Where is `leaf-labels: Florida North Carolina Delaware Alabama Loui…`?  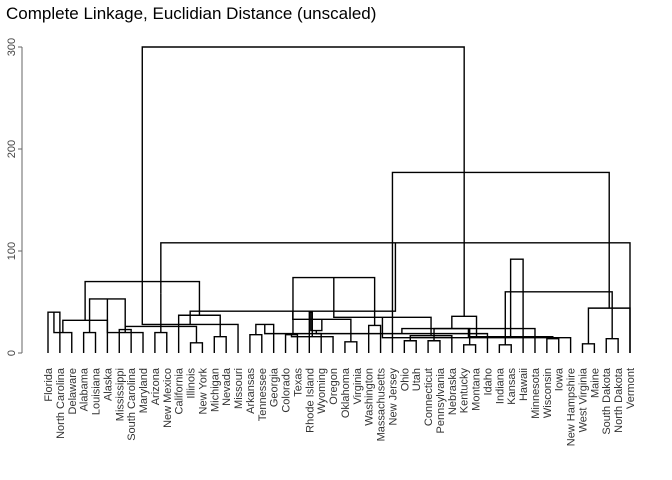
leaf-labels: Florida North Carolina Delaware Alabama Loui… is located at coordinates (340, 406).